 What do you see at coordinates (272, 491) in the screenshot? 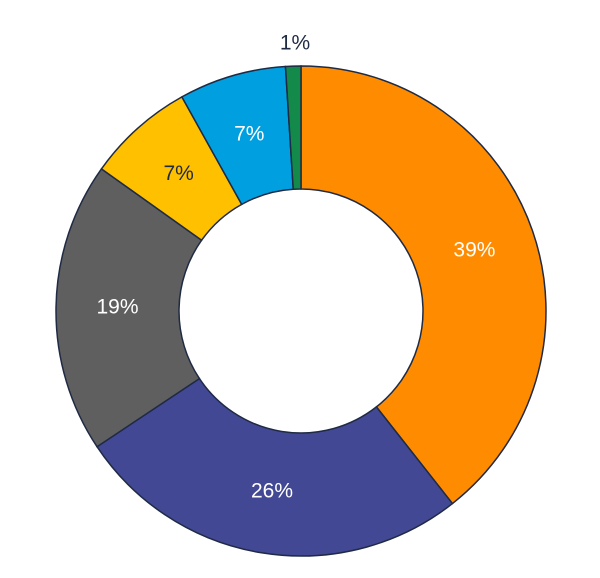
I see `data-label: 26%` at bounding box center [272, 491].